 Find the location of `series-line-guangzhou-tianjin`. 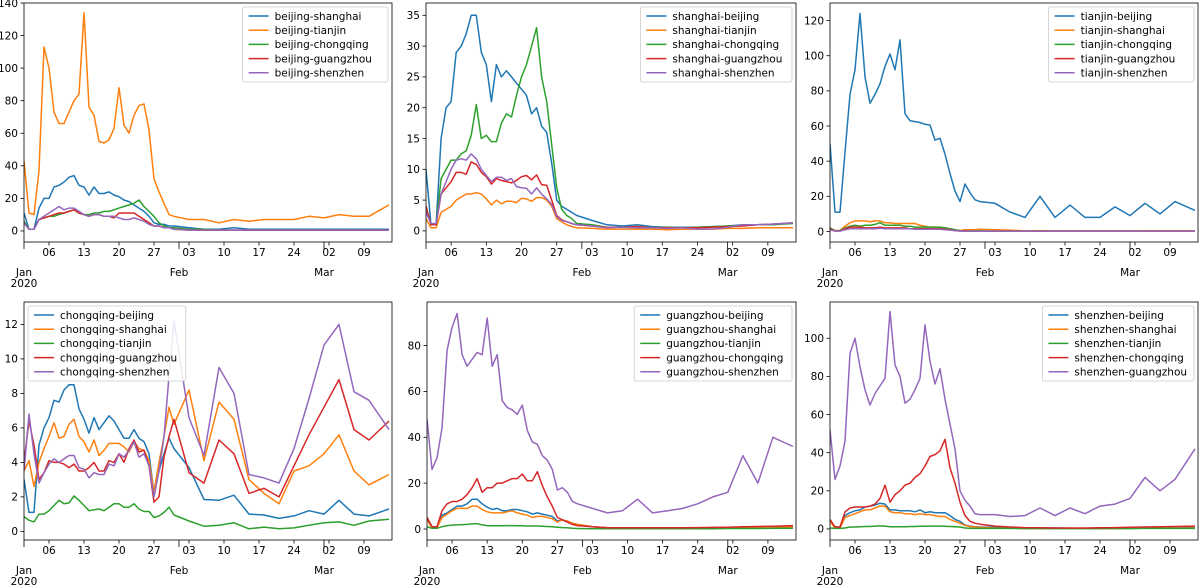

series-line-guangzhou-tianjin is located at coordinates (610, 526).